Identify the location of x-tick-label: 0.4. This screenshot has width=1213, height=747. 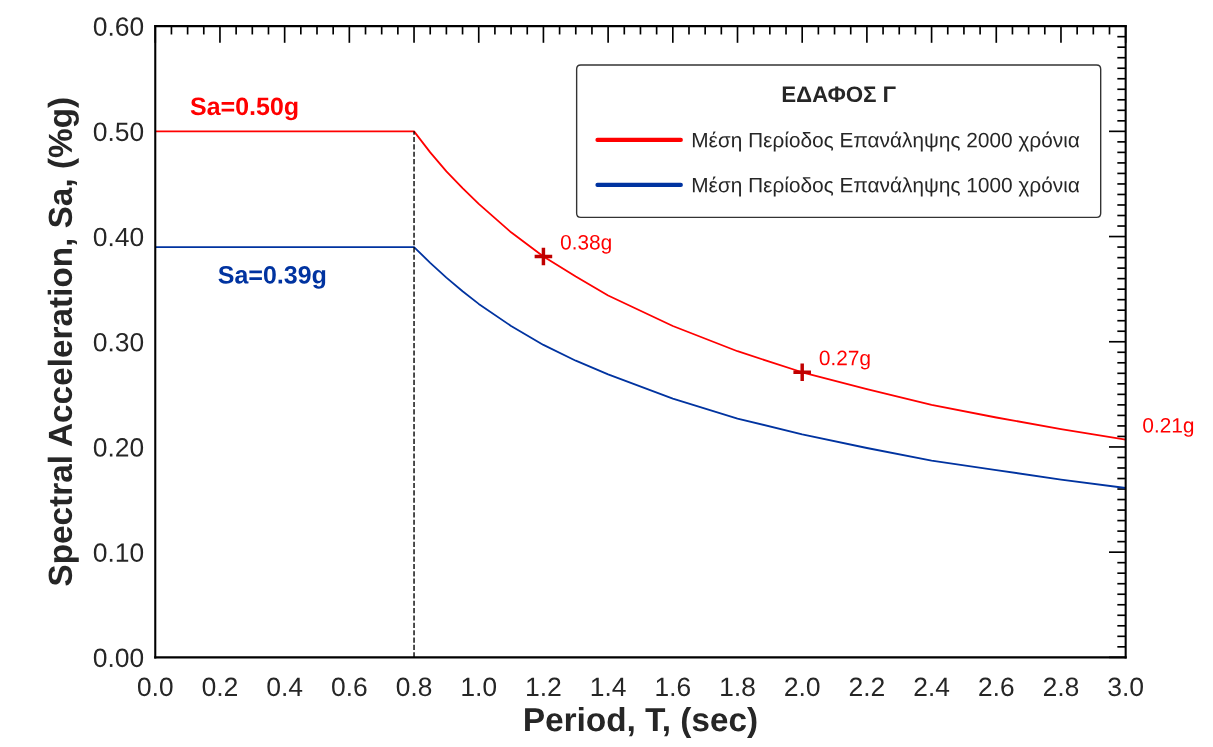
(285, 687).